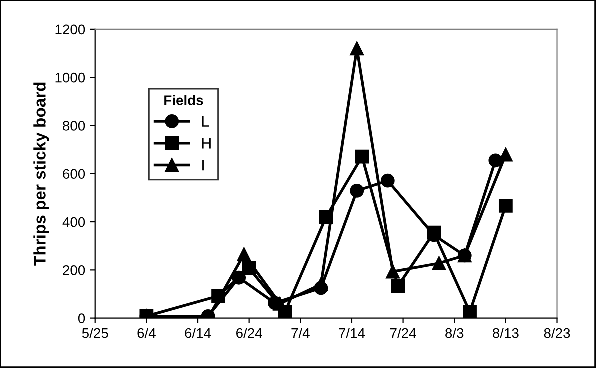  I want to click on x-tick-label: 6/24, so click(249, 333).